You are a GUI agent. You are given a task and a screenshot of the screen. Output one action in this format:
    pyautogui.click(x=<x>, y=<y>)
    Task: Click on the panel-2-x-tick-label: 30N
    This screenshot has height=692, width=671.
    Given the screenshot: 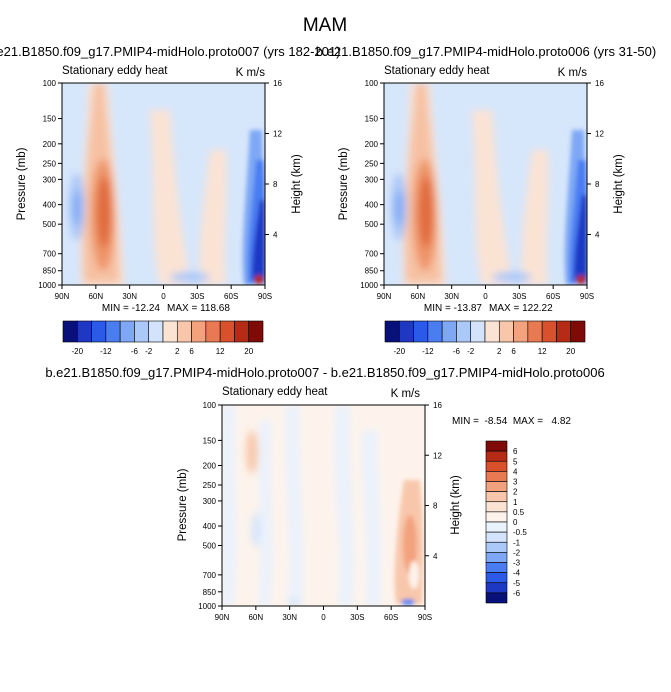 What is the action you would take?
    pyautogui.click(x=451, y=296)
    